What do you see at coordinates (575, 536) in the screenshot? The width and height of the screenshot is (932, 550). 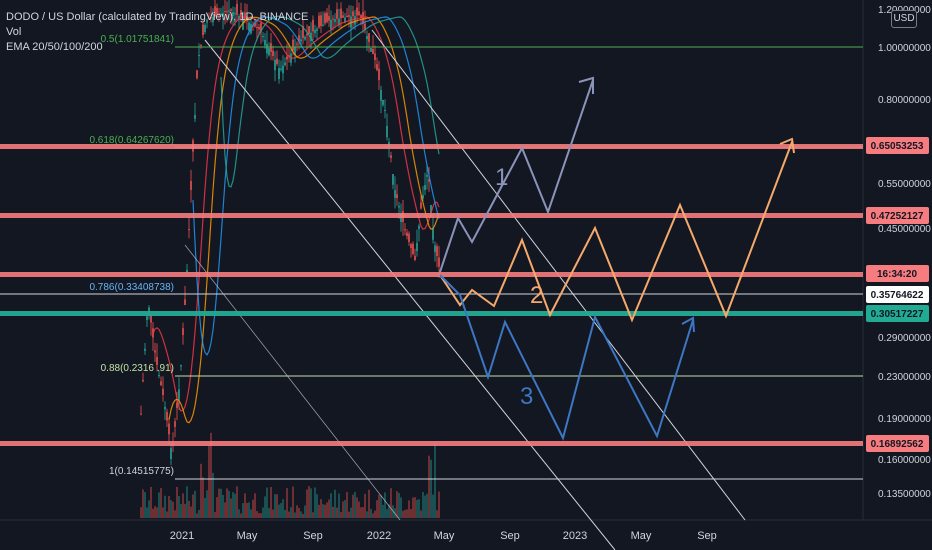 I see `time-label-2023: 2023` at bounding box center [575, 536].